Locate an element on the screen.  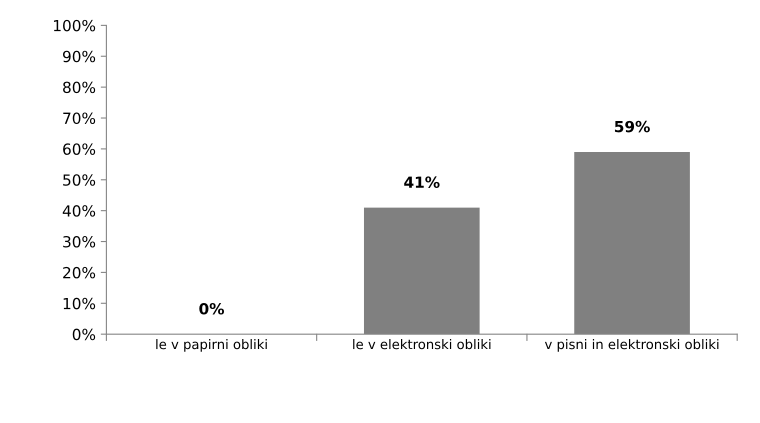
y-tick-label: 60% is located at coordinates (79, 149).